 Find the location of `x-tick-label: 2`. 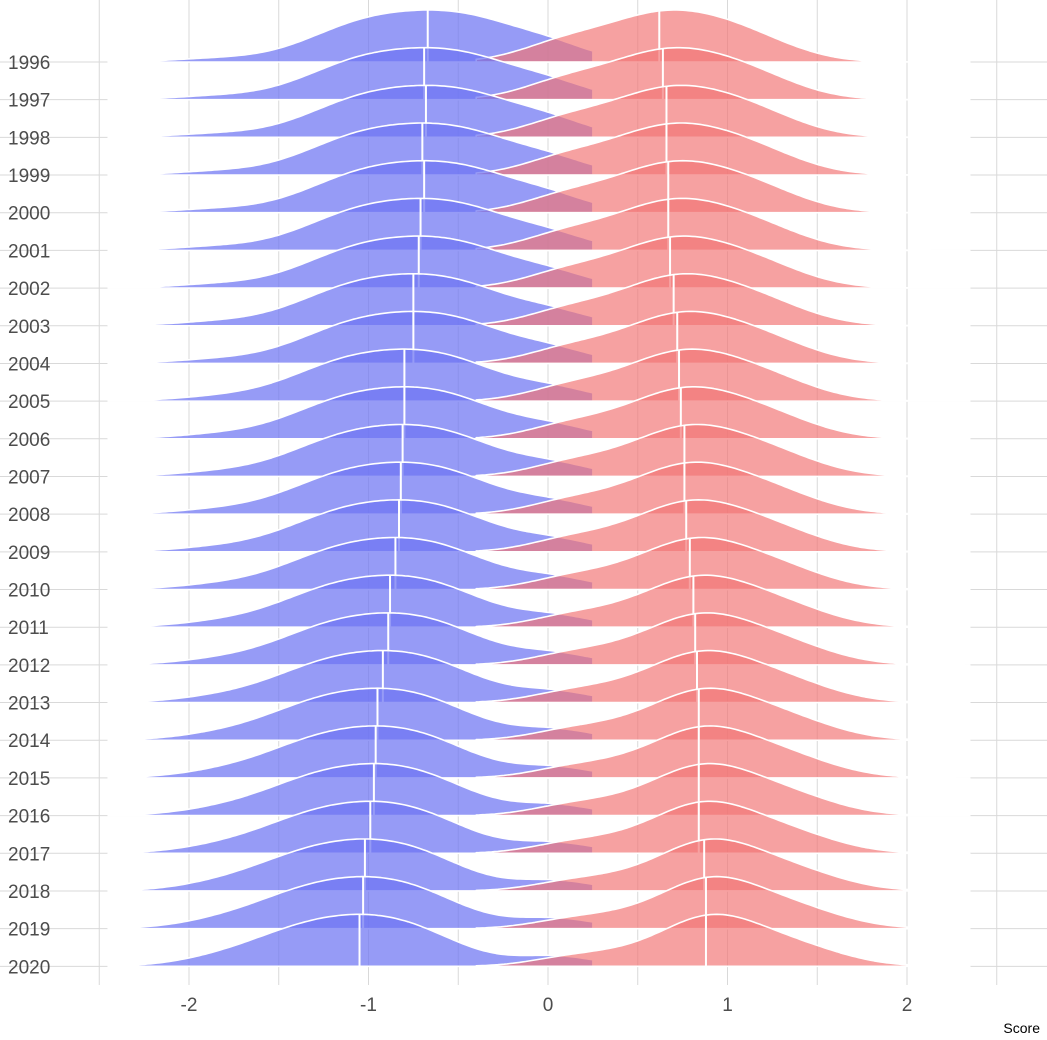

x-tick-label: 2 is located at coordinates (907, 1005).